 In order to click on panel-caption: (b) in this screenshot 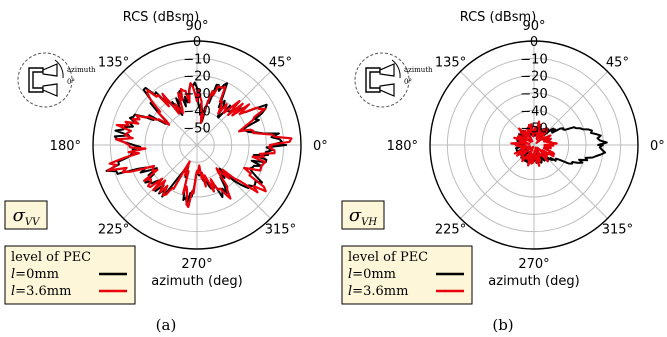, I will do `click(502, 325)`.